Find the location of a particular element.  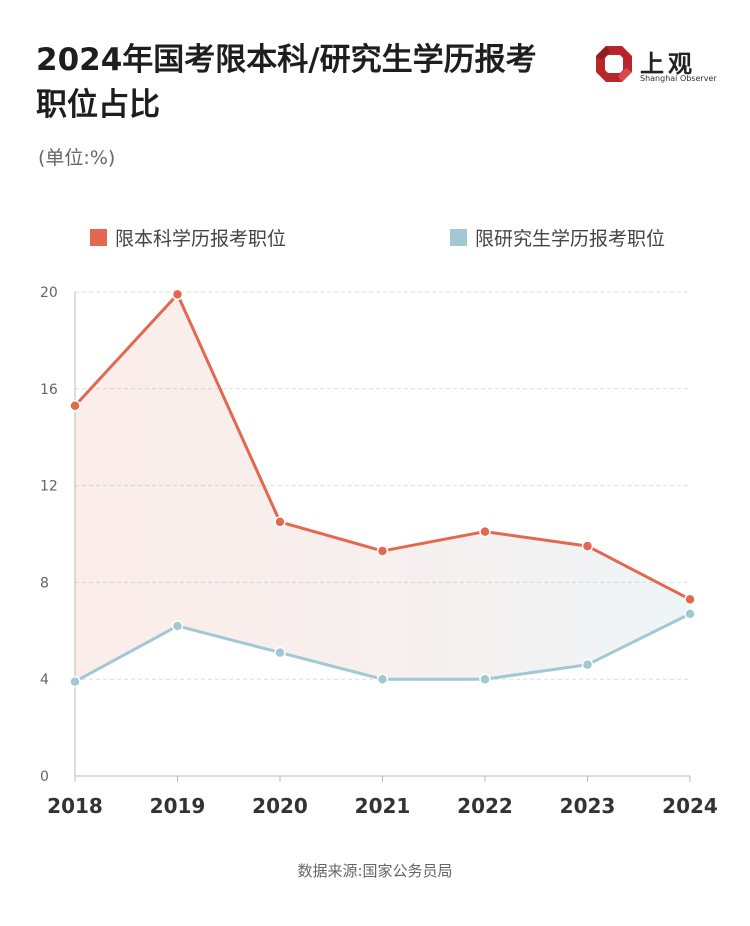

data-point-0-2020 is located at coordinates (280, 522).